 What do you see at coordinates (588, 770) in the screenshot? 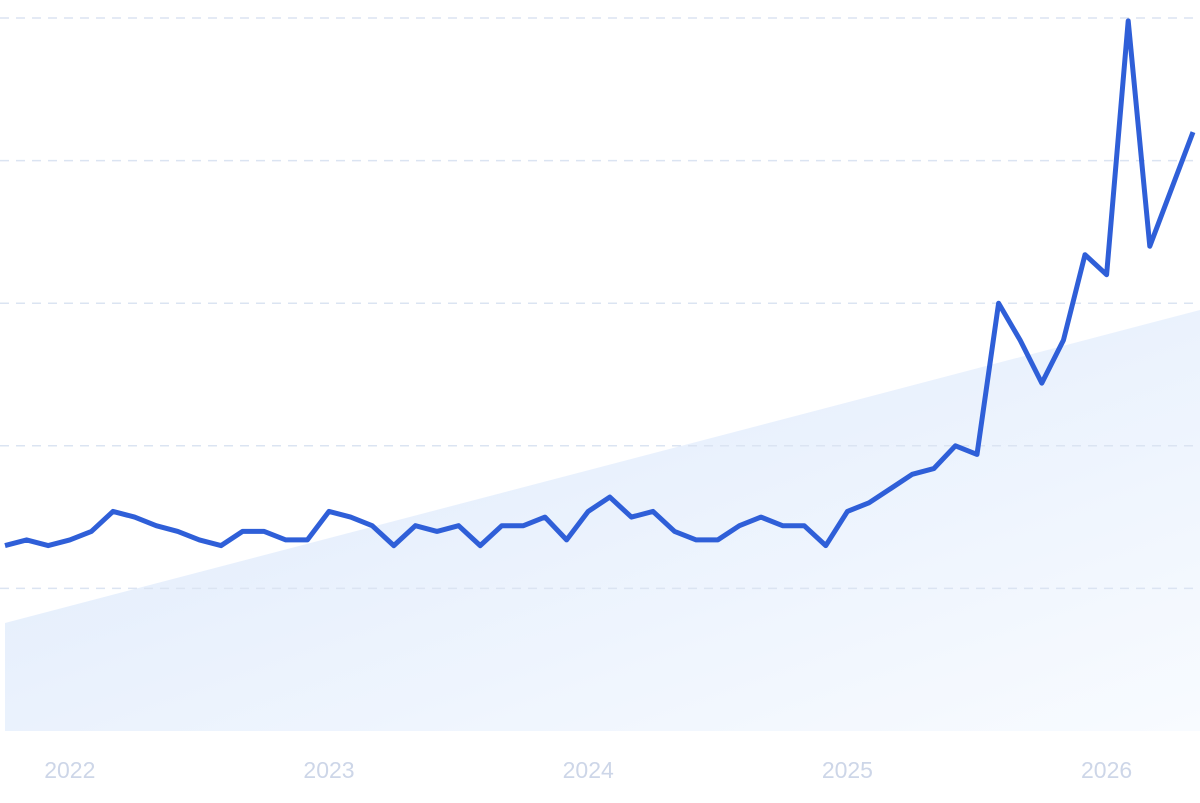
I see `x-tick-label: 2024` at bounding box center [588, 770].